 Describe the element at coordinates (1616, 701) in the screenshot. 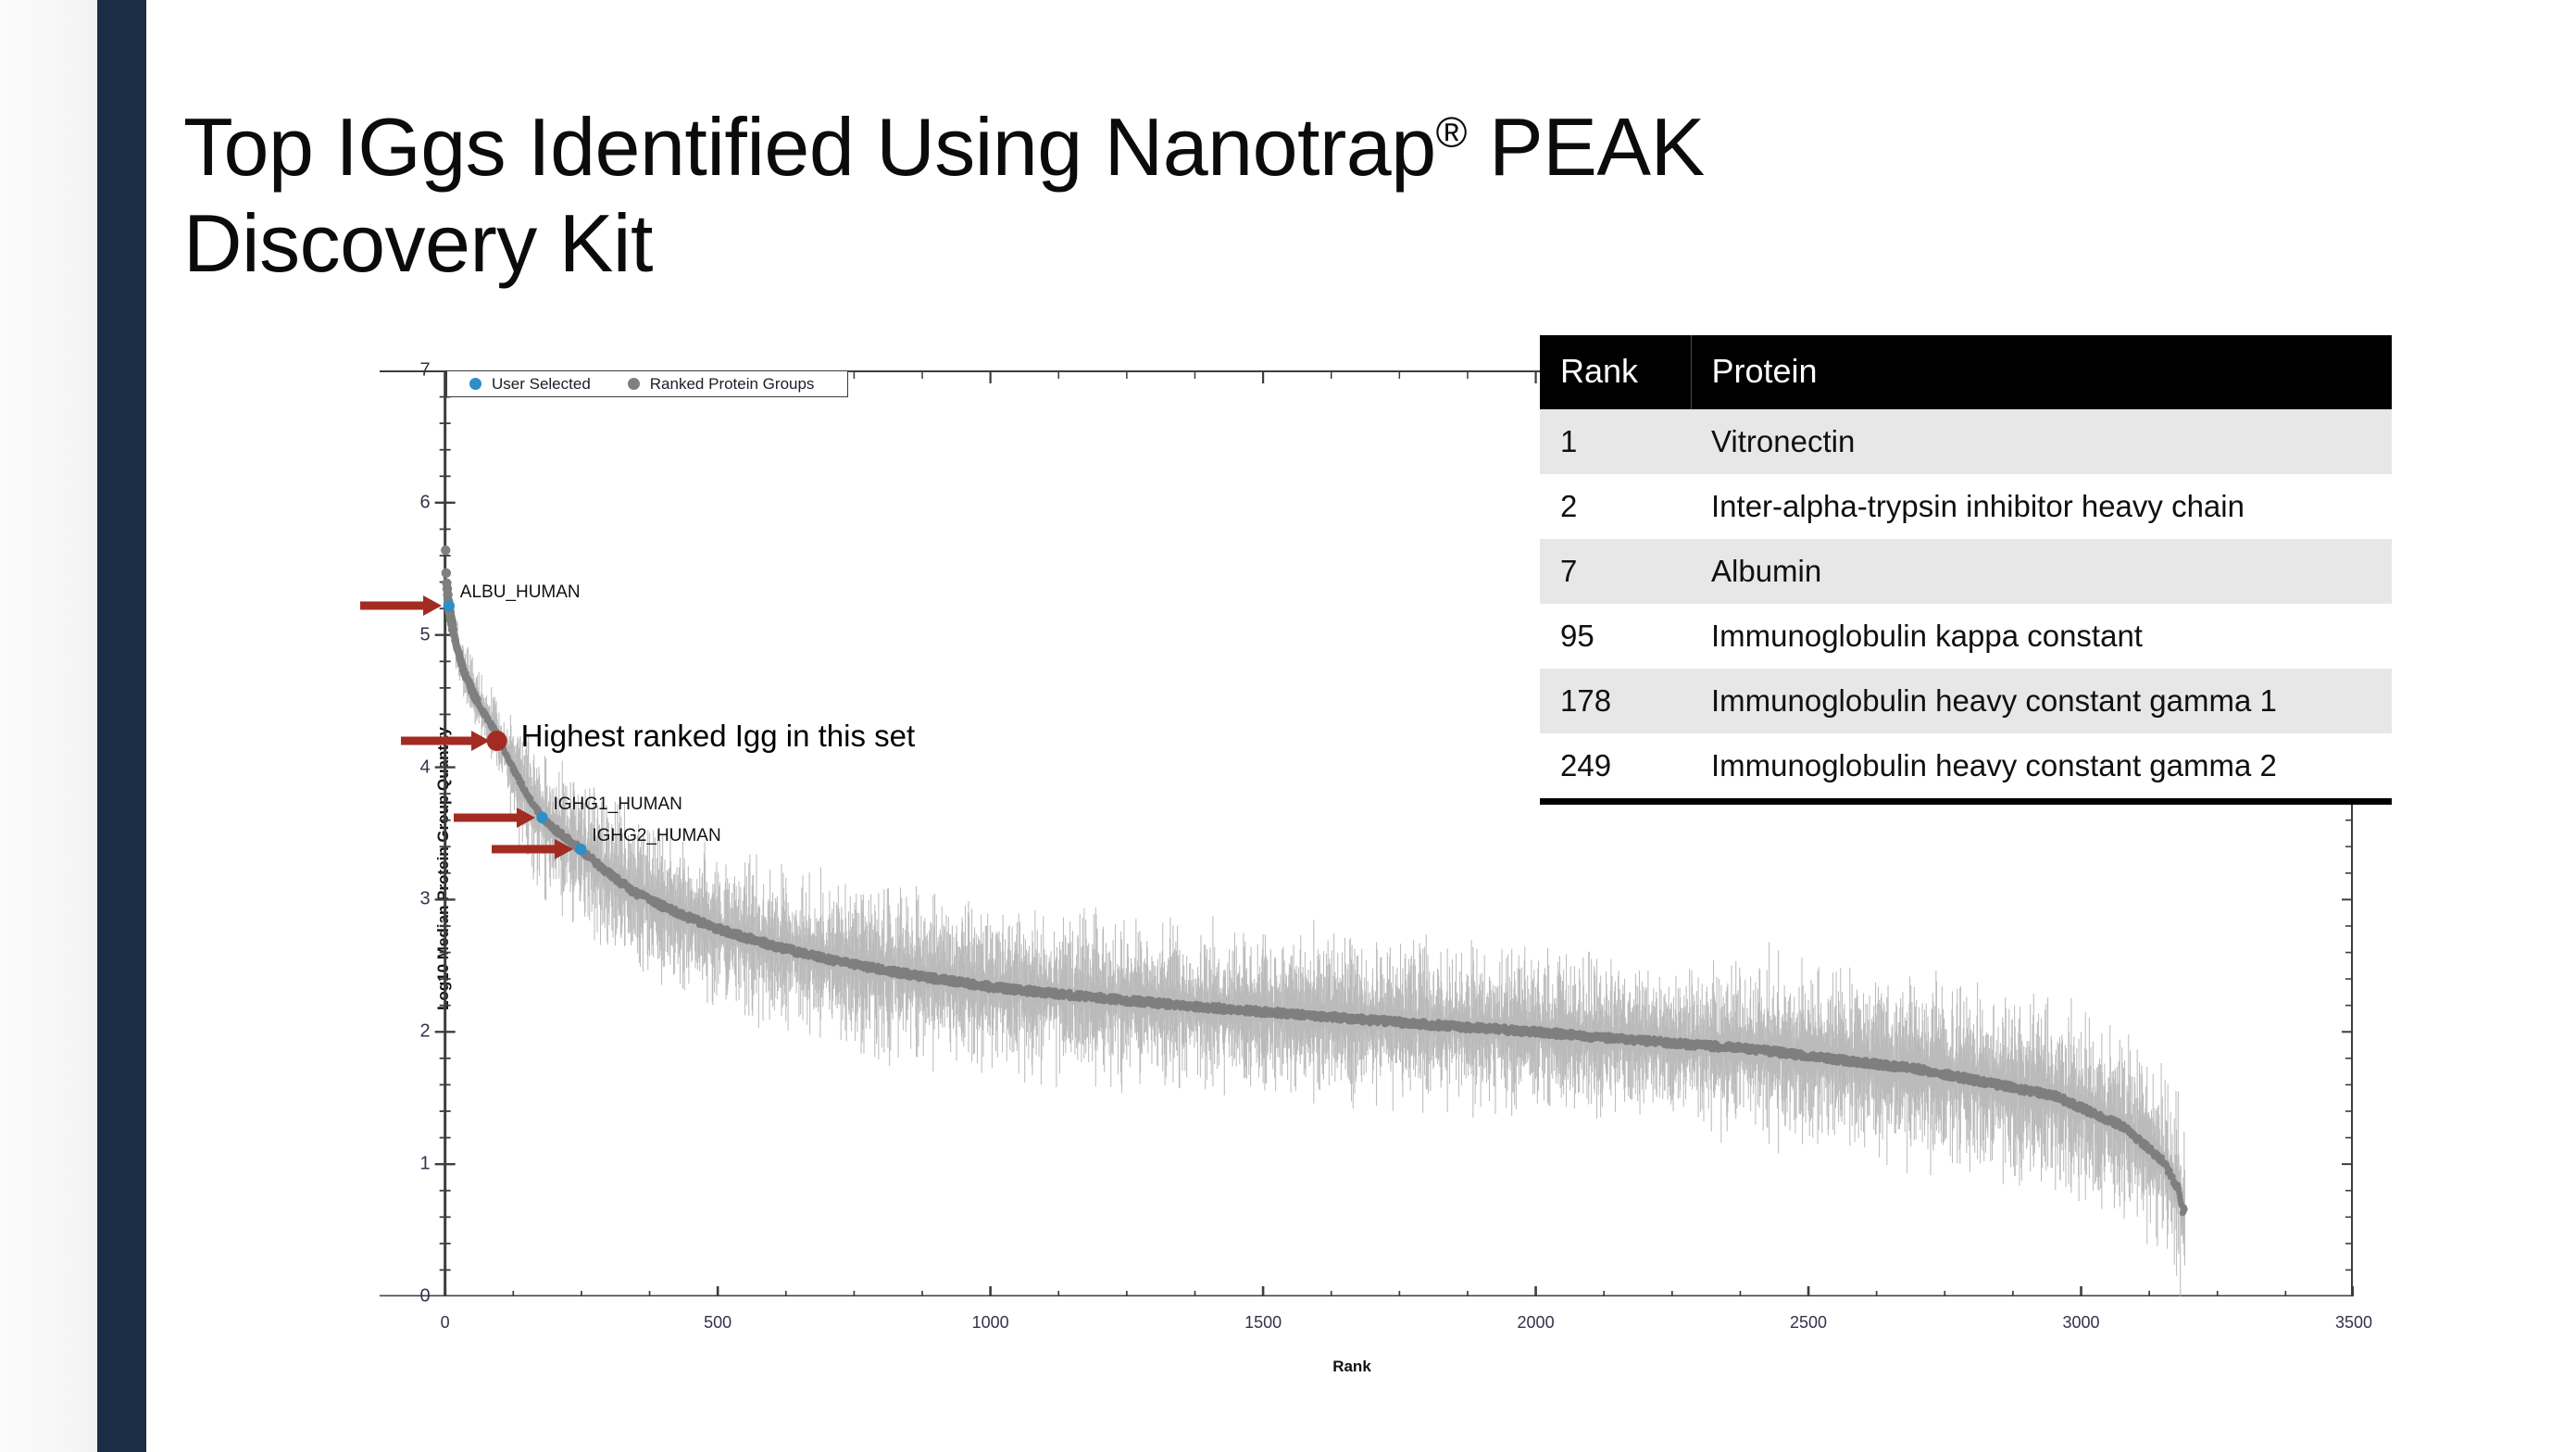

I see `table-cell-rank: 178` at that location.